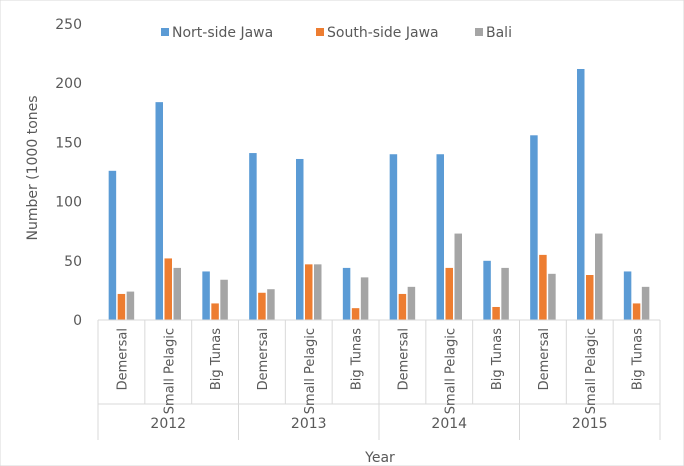  What do you see at coordinates (499, 33) in the screenshot?
I see `legend-label: Bali` at bounding box center [499, 33].